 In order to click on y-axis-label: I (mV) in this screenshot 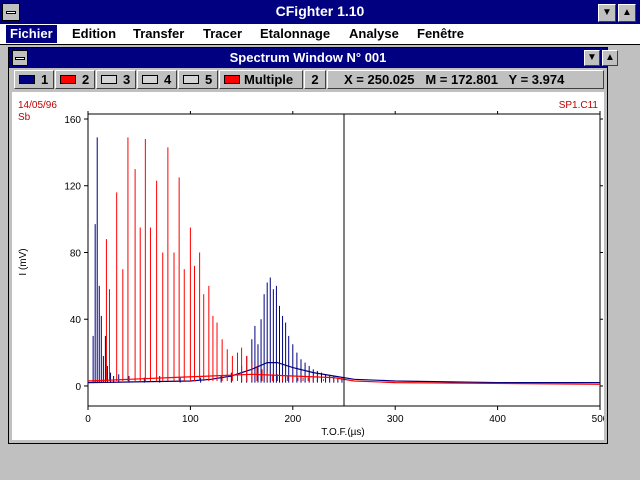, I will do `click(23, 261)`.